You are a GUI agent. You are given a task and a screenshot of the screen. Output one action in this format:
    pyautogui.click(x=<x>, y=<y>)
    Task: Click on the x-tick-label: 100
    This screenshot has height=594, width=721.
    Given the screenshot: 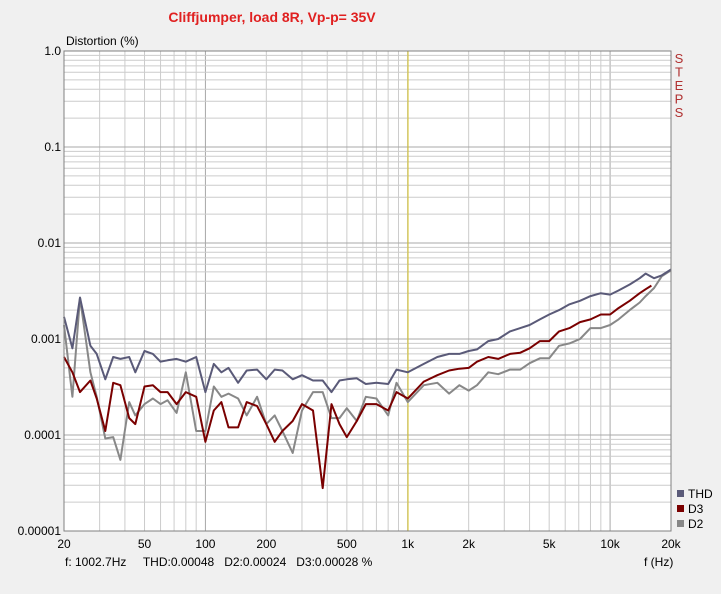 What is the action you would take?
    pyautogui.click(x=205, y=544)
    